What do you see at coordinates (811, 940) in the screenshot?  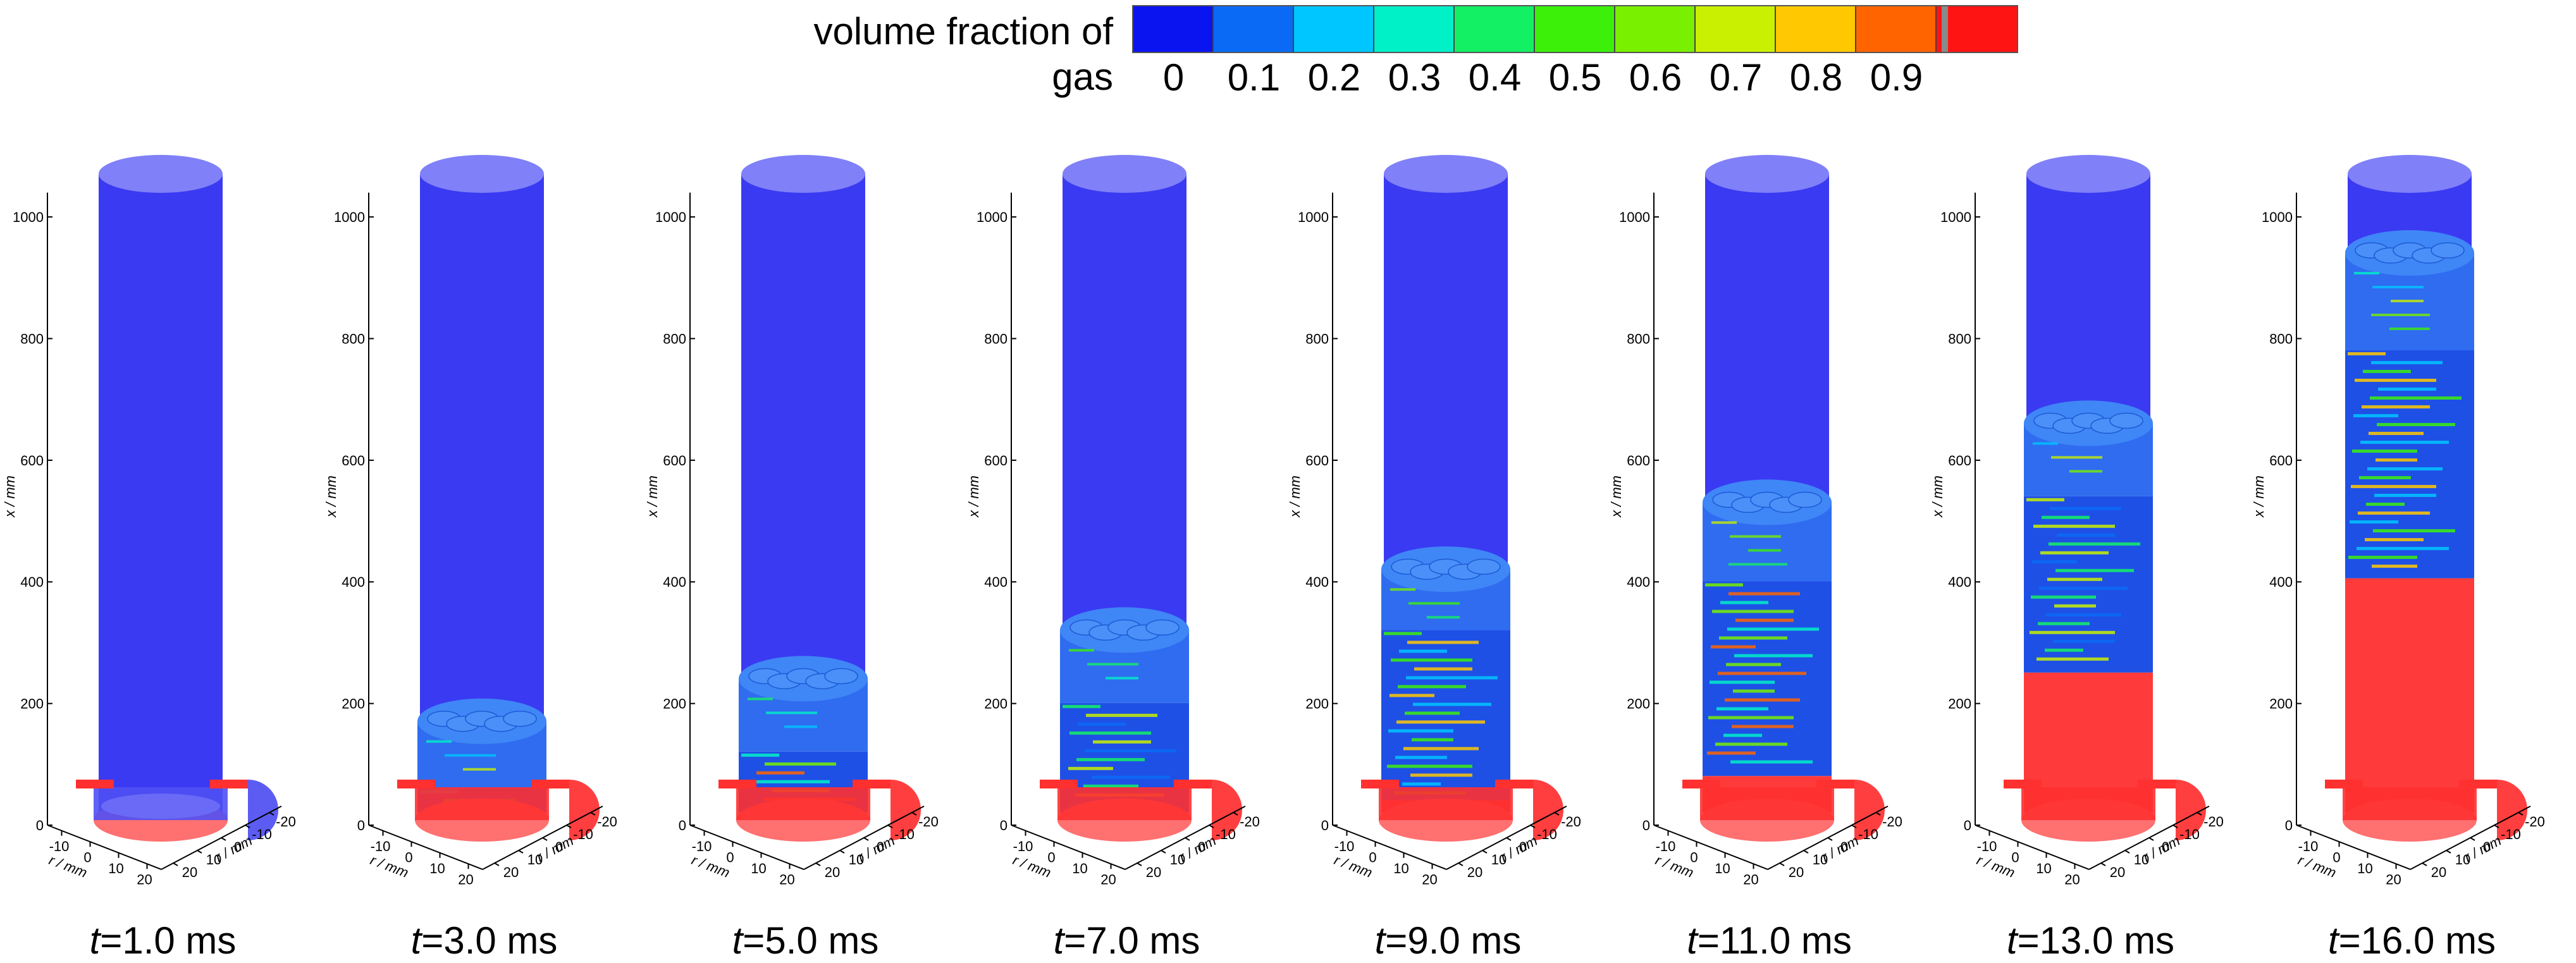 I see `time-value: =5.0 ms` at bounding box center [811, 940].